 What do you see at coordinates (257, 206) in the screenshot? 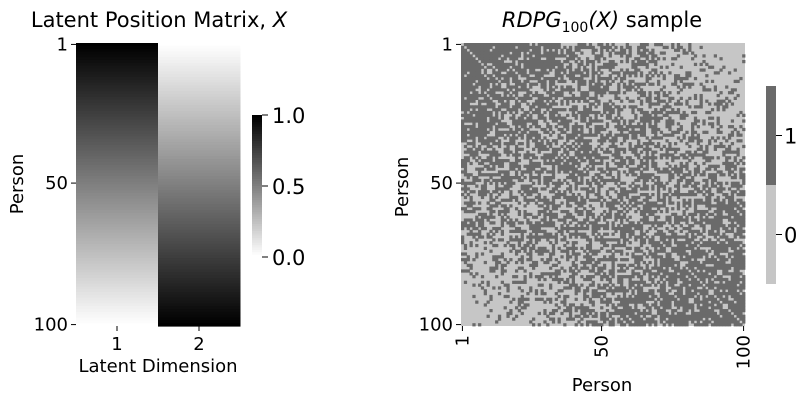
I see `latent-colorbar-segment` at bounding box center [257, 206].